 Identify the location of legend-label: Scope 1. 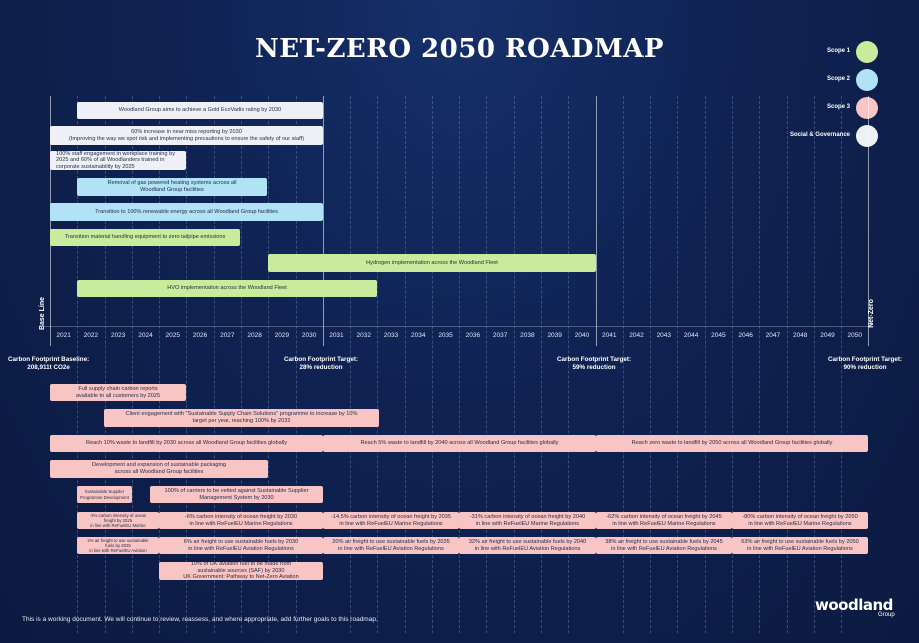
(838, 51).